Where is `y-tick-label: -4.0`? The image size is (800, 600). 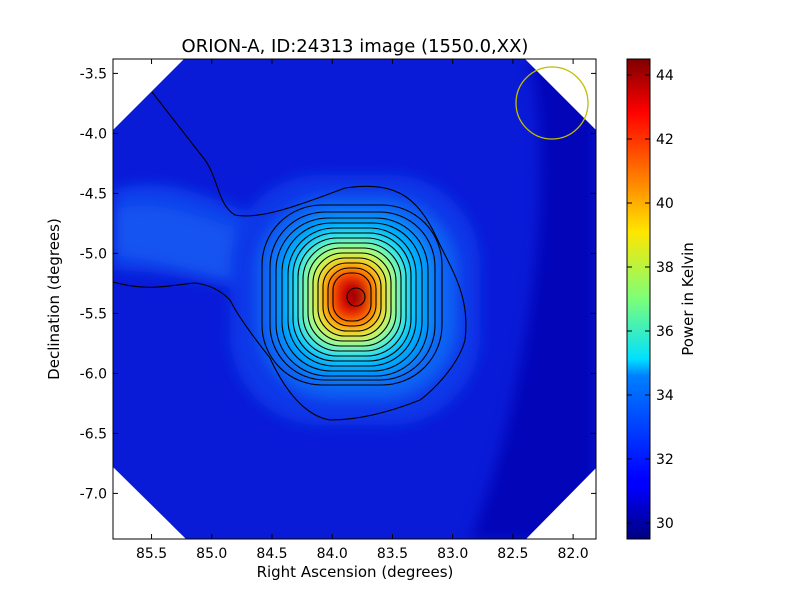
y-tick-label: -4.0 is located at coordinates (93, 134).